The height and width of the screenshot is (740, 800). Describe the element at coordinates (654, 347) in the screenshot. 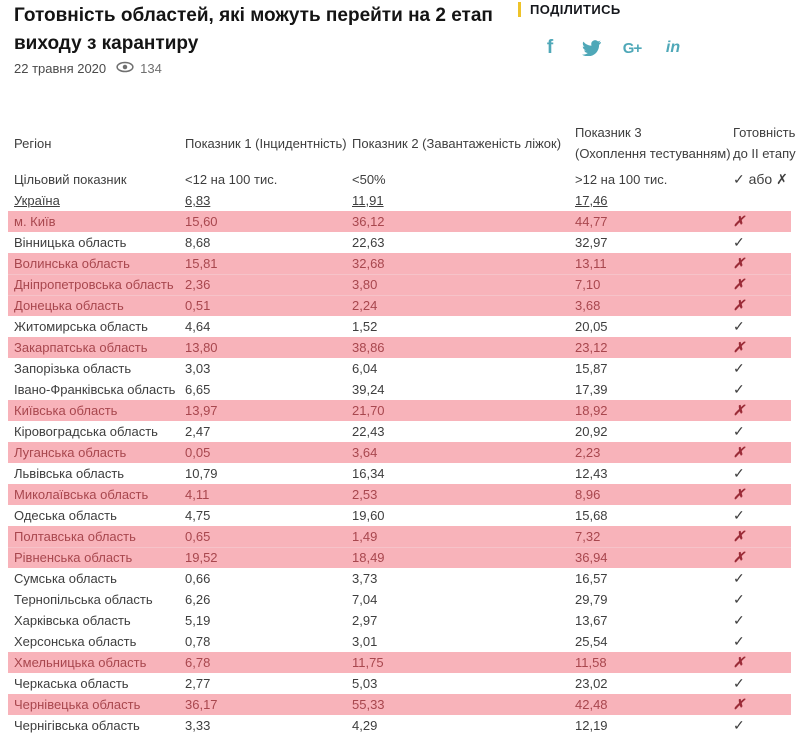

I see `indicator3-cell: 23,12` at that location.